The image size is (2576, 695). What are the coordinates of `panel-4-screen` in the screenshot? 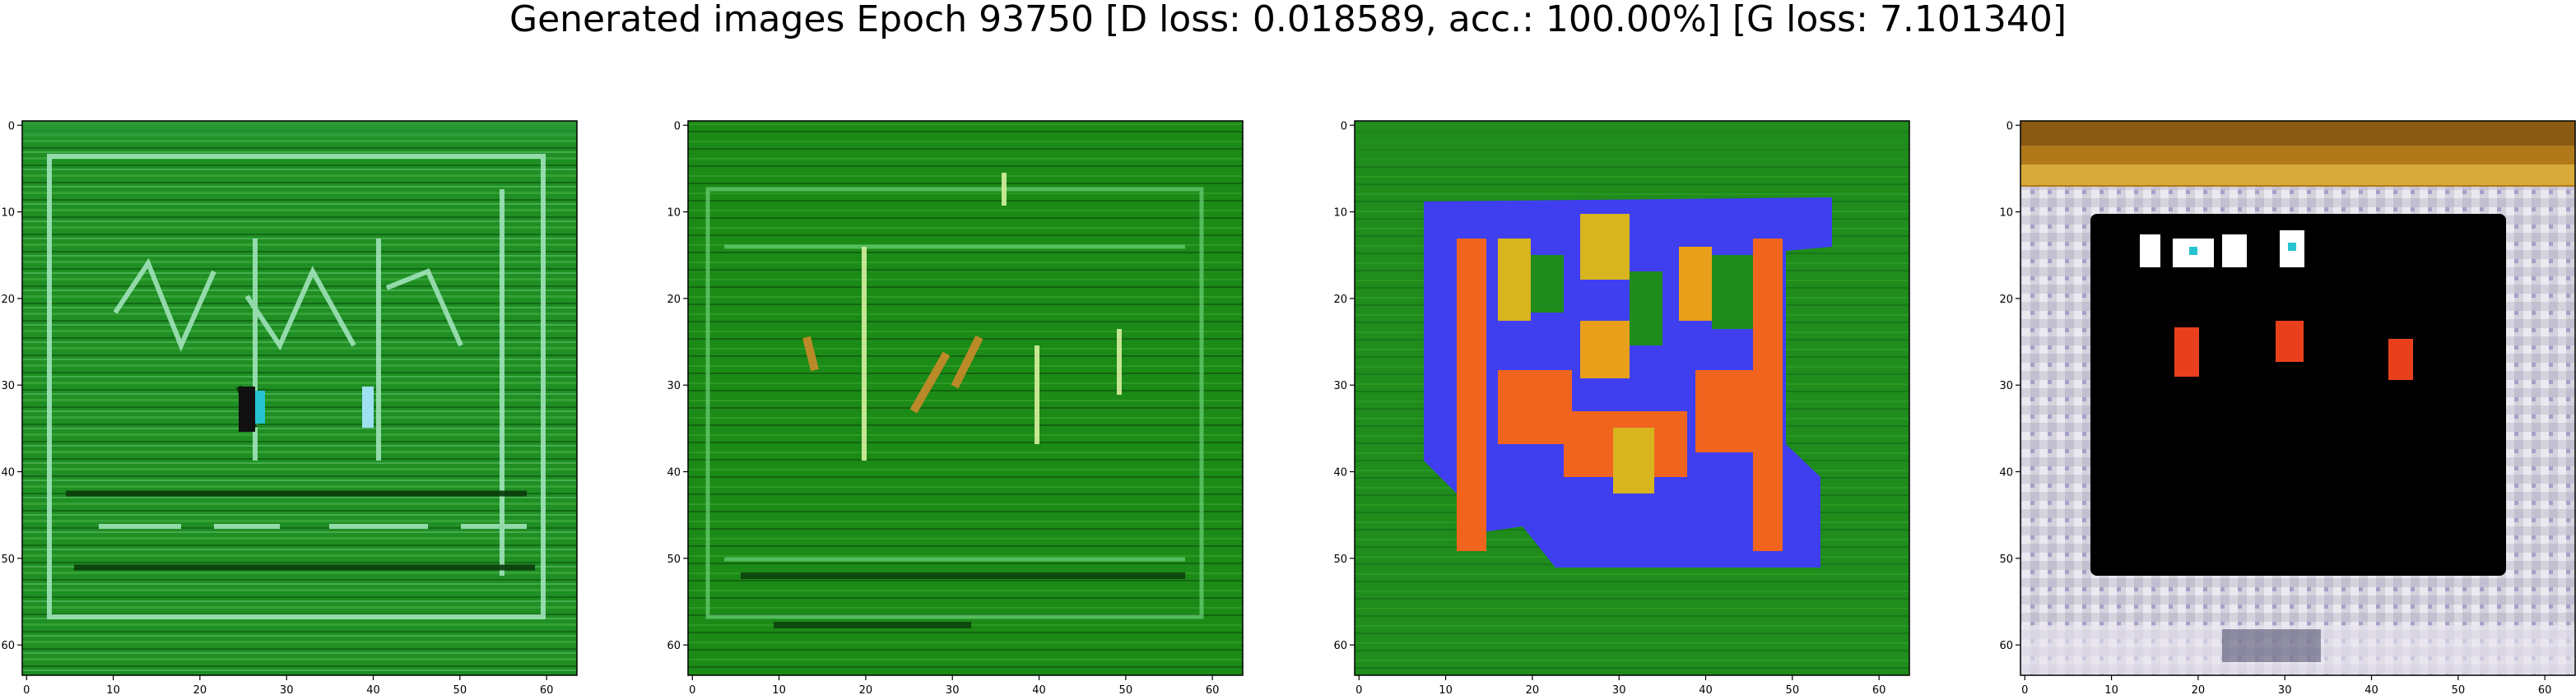 It's located at (2298, 395).